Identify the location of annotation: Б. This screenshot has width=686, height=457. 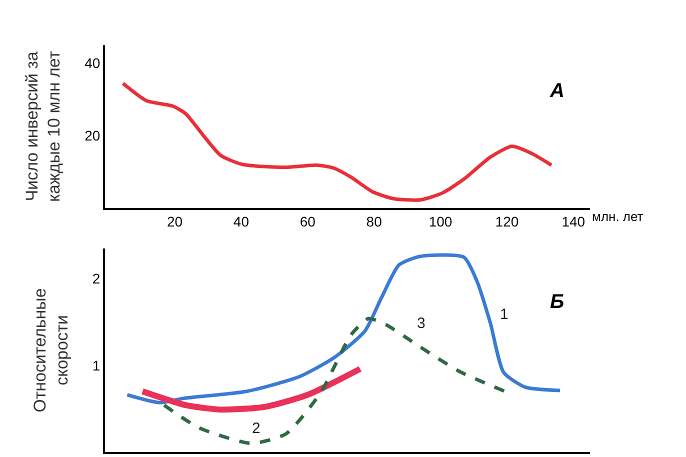
(557, 302).